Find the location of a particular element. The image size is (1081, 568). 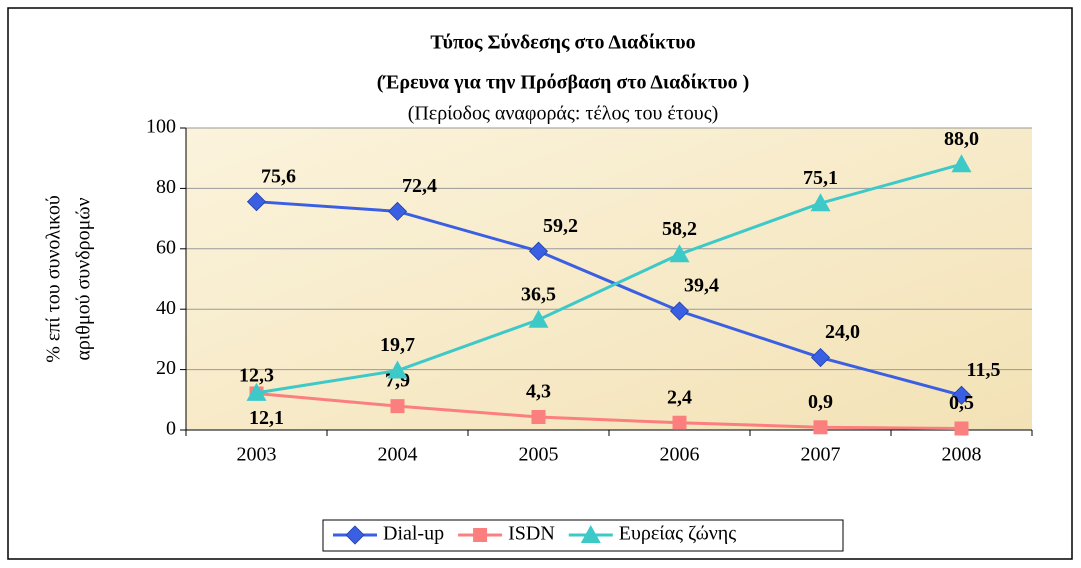

legend-label: Dial-up is located at coordinates (413, 534).